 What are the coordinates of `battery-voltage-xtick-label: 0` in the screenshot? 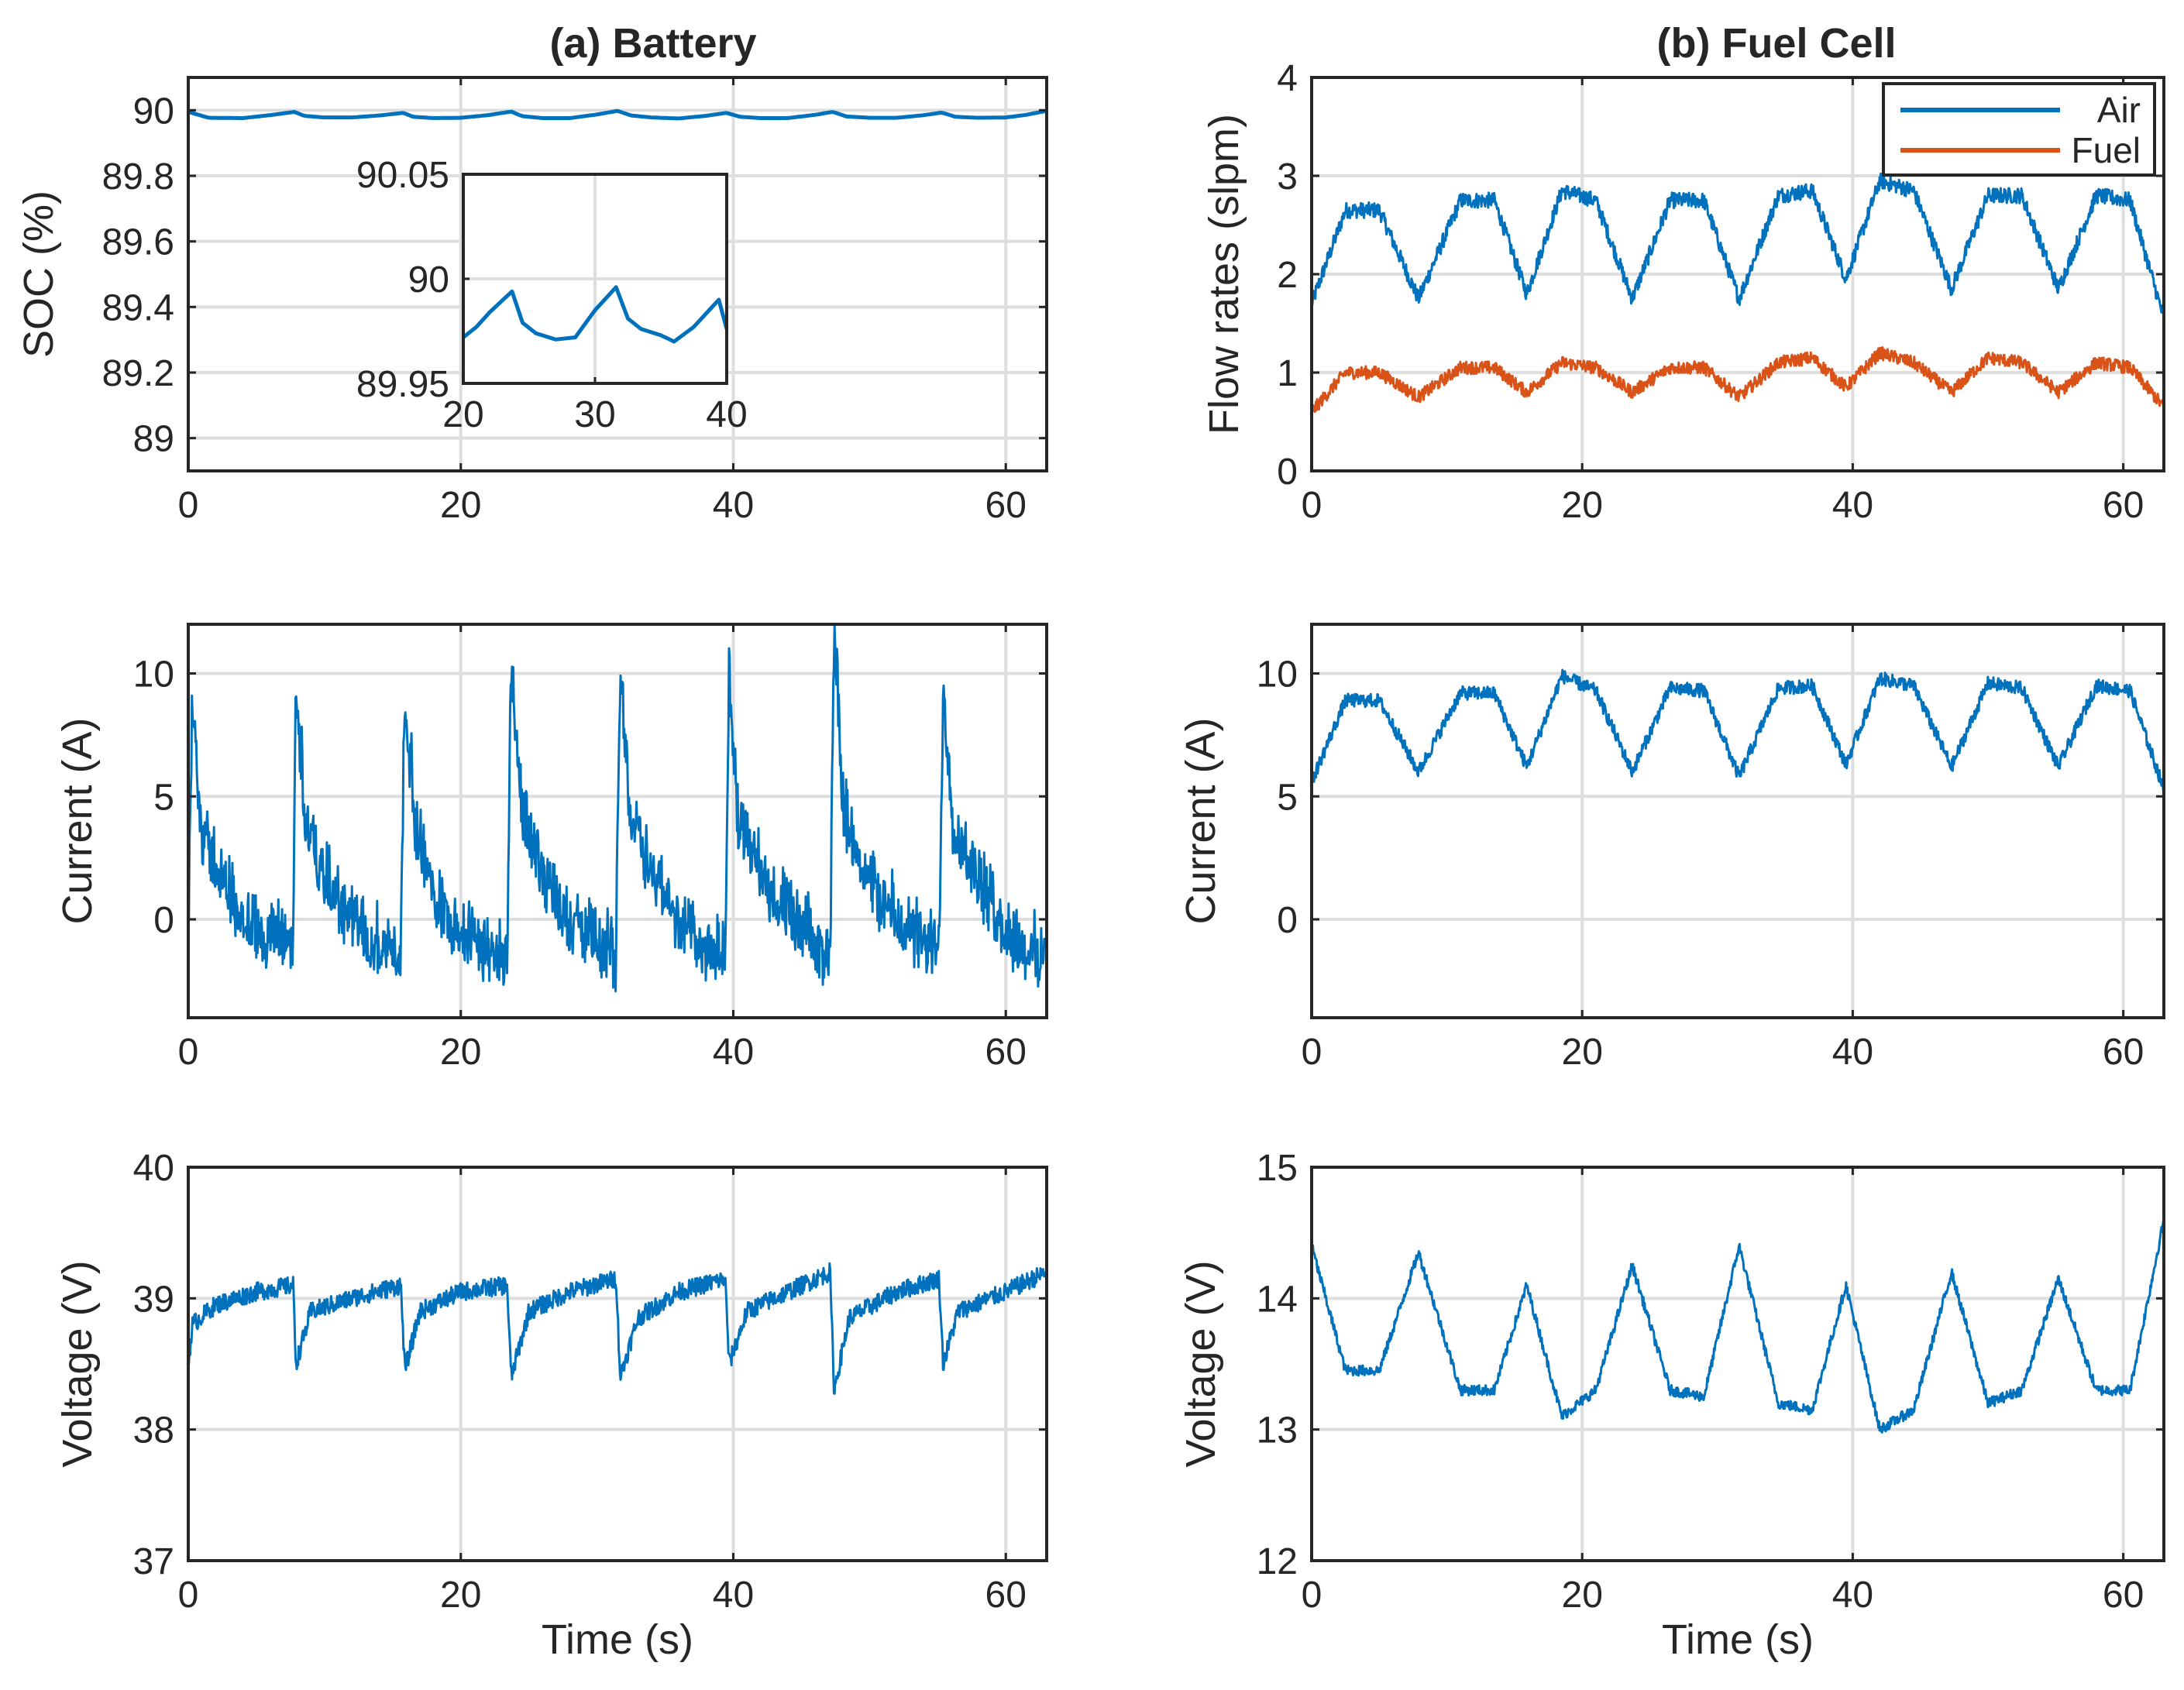 It's located at (188, 1595).